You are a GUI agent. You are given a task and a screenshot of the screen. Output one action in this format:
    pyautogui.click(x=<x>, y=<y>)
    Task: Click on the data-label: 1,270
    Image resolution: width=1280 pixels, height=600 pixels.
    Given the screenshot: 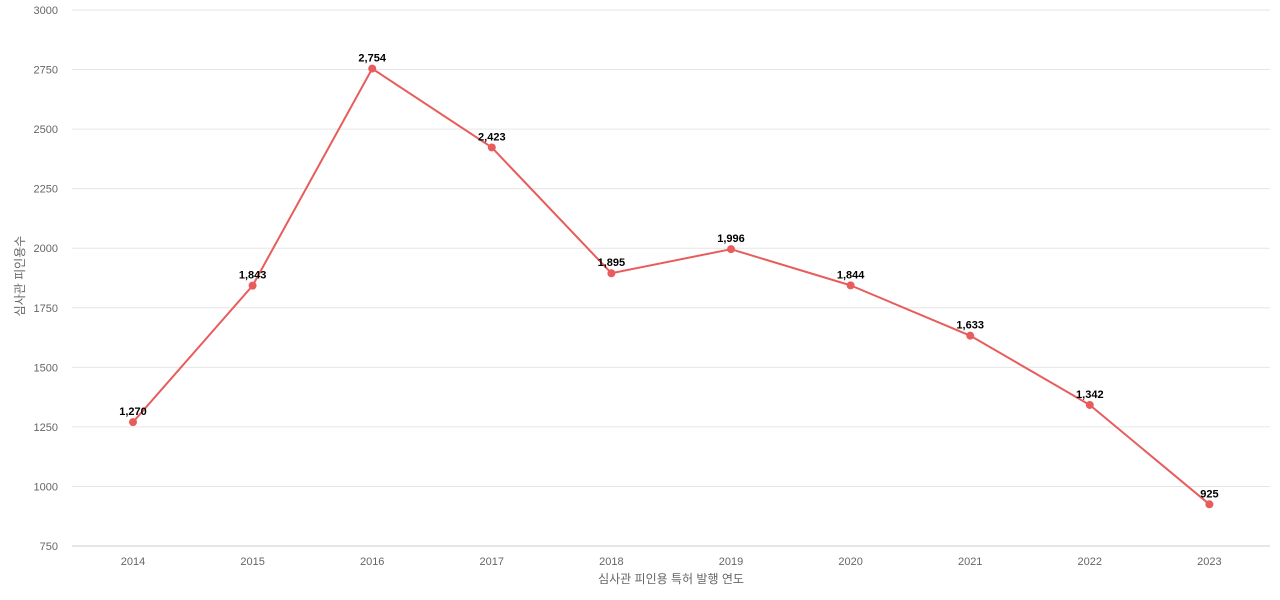 What is the action you would take?
    pyautogui.click(x=133, y=412)
    